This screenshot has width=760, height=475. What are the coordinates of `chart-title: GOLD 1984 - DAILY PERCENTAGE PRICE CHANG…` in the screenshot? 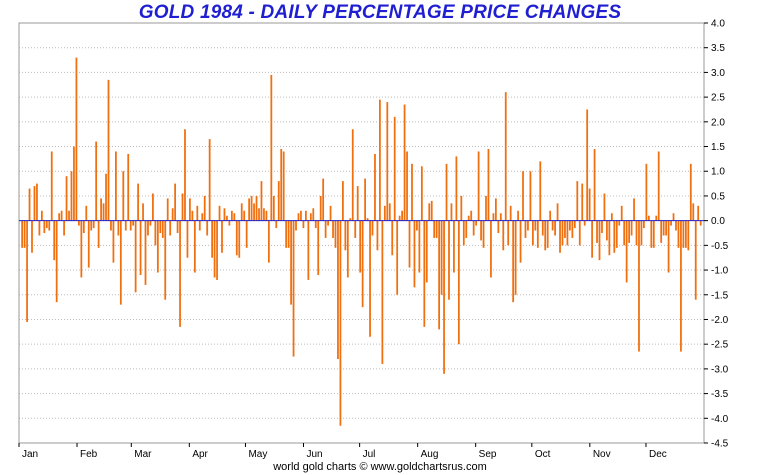 It's located at (380, 12).